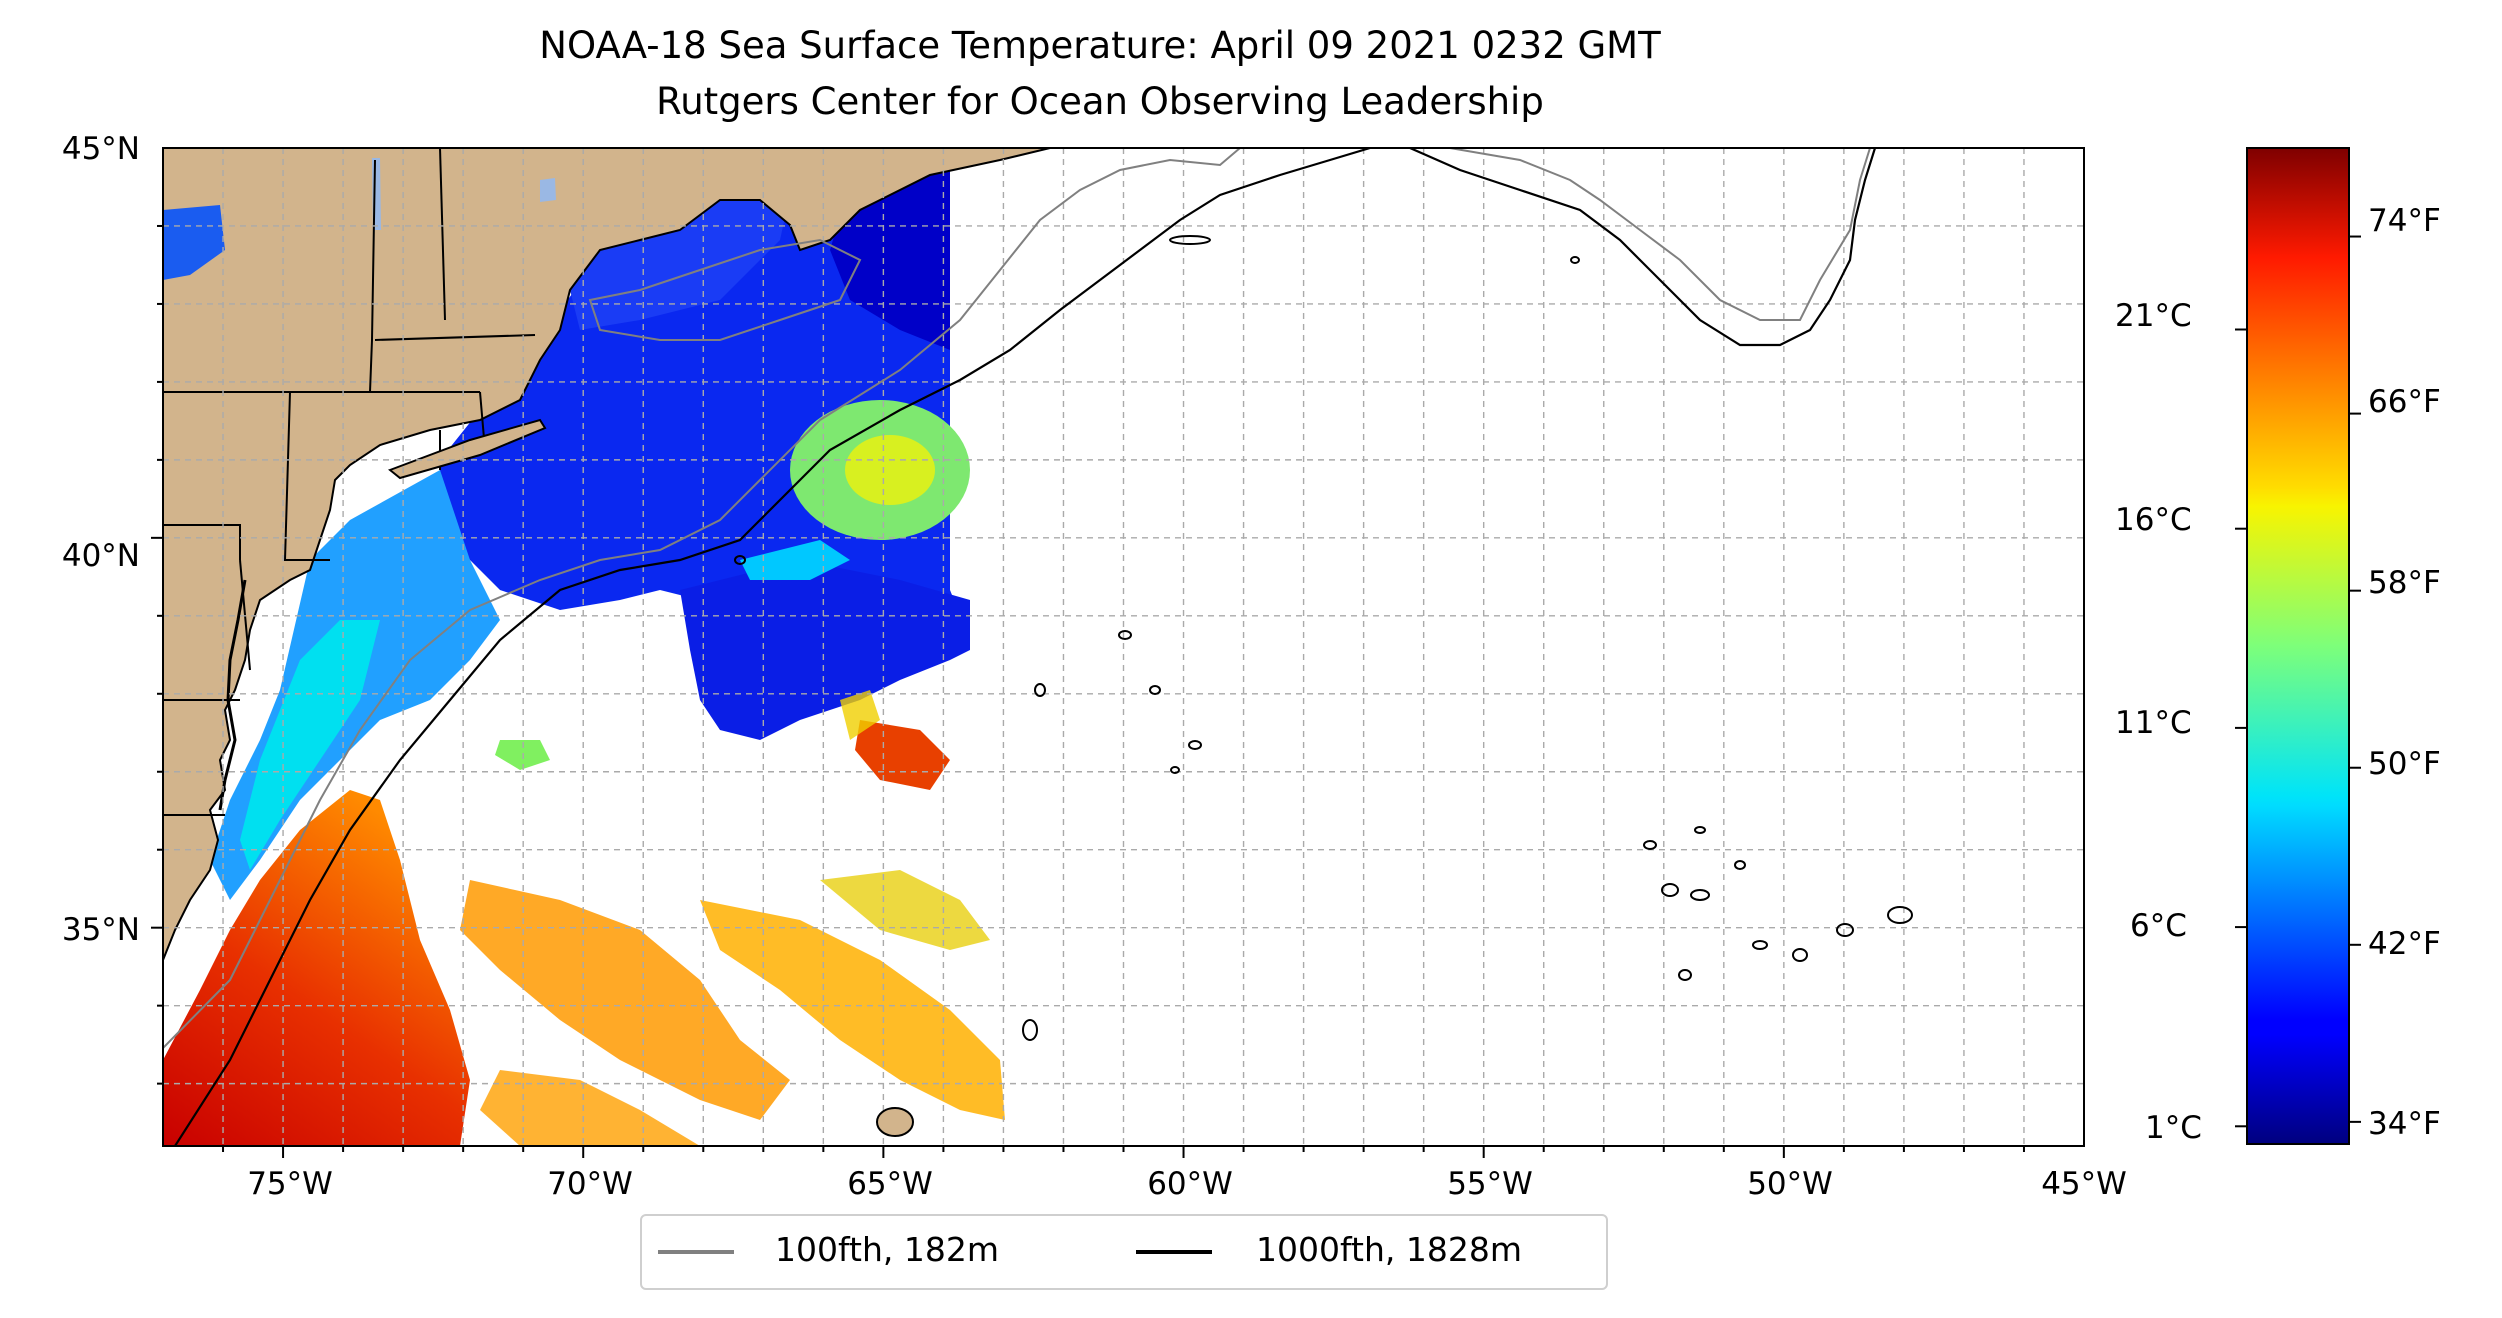 This screenshot has width=2502, height=1318. What do you see at coordinates (2153, 316) in the screenshot?
I see `colorbar-celsius-21: 21°C` at bounding box center [2153, 316].